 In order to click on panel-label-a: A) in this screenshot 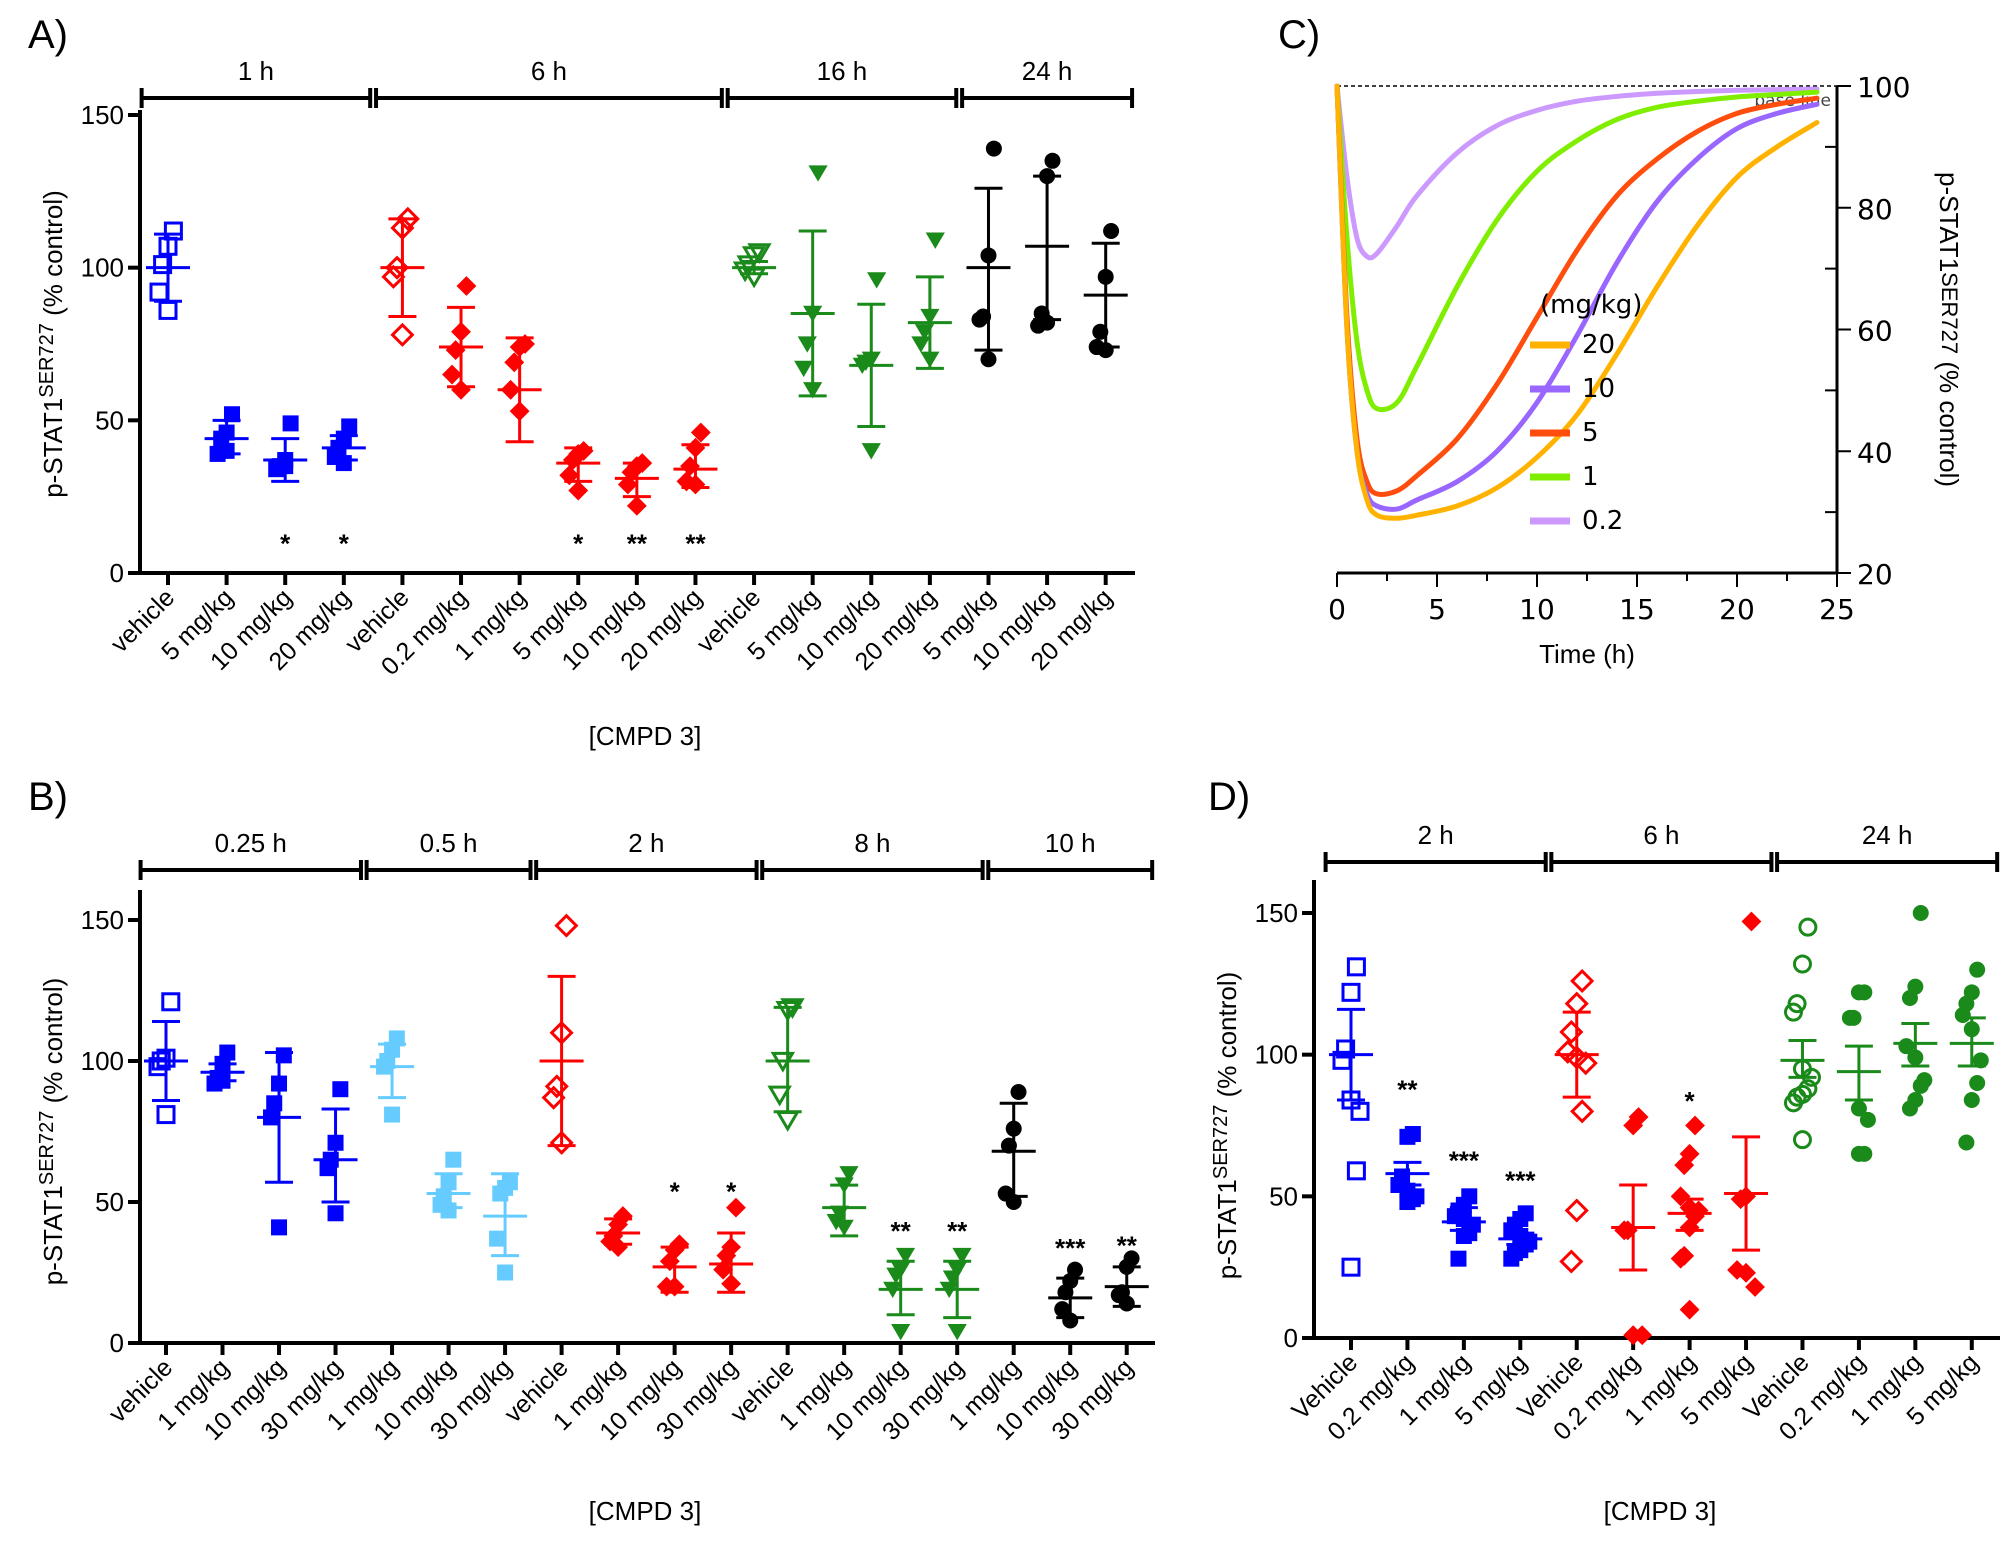, I will do `click(48, 35)`.